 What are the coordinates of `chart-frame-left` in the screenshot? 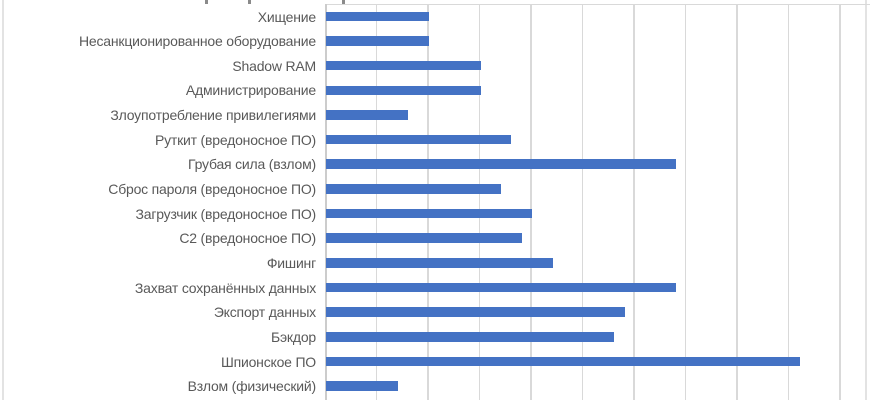 It's located at (3, 200).